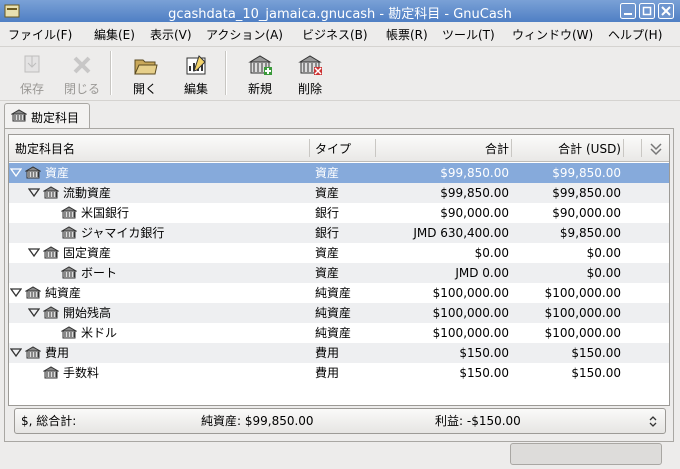  Describe the element at coordinates (57, 173) in the screenshot. I see `account-name: 資産` at that location.